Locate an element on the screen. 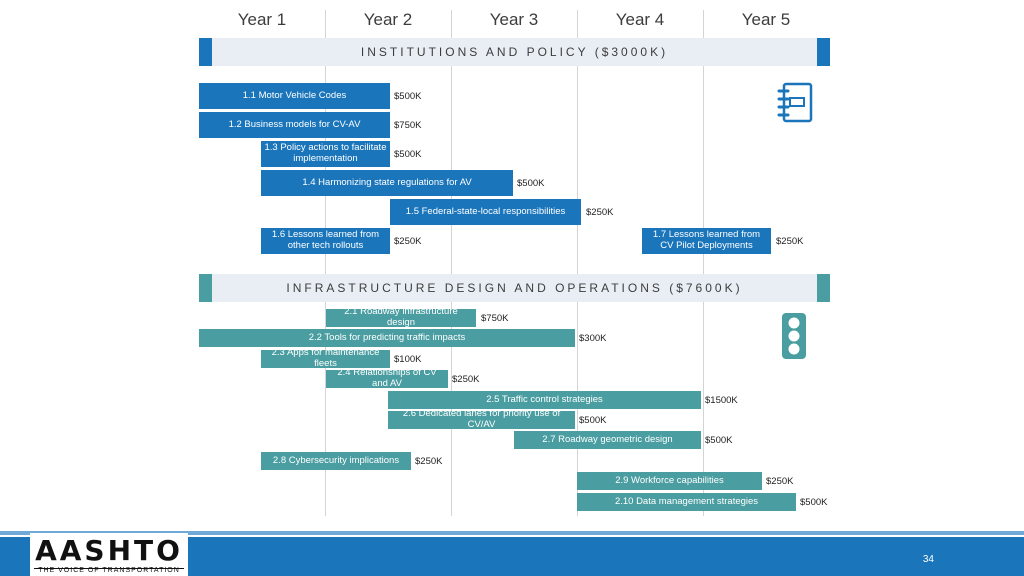 The height and width of the screenshot is (576, 1024). task-bar-1-5: 1.5 Federal-state-local responsibilities is located at coordinates (485, 212).